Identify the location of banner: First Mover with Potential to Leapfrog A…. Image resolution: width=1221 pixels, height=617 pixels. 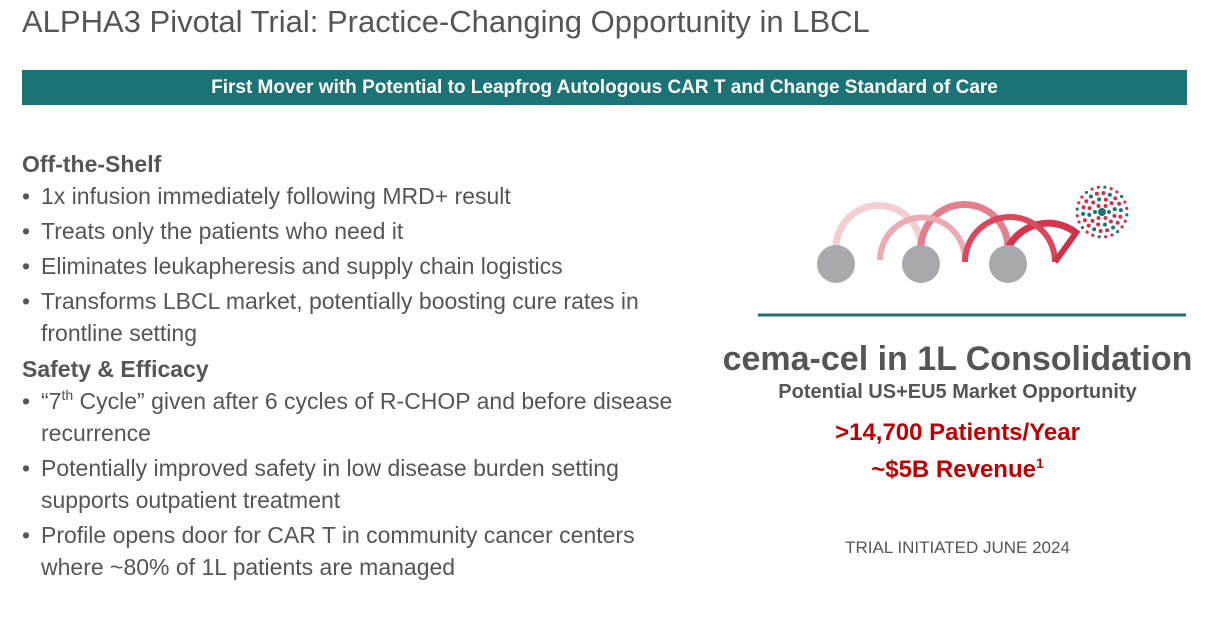
(604, 87).